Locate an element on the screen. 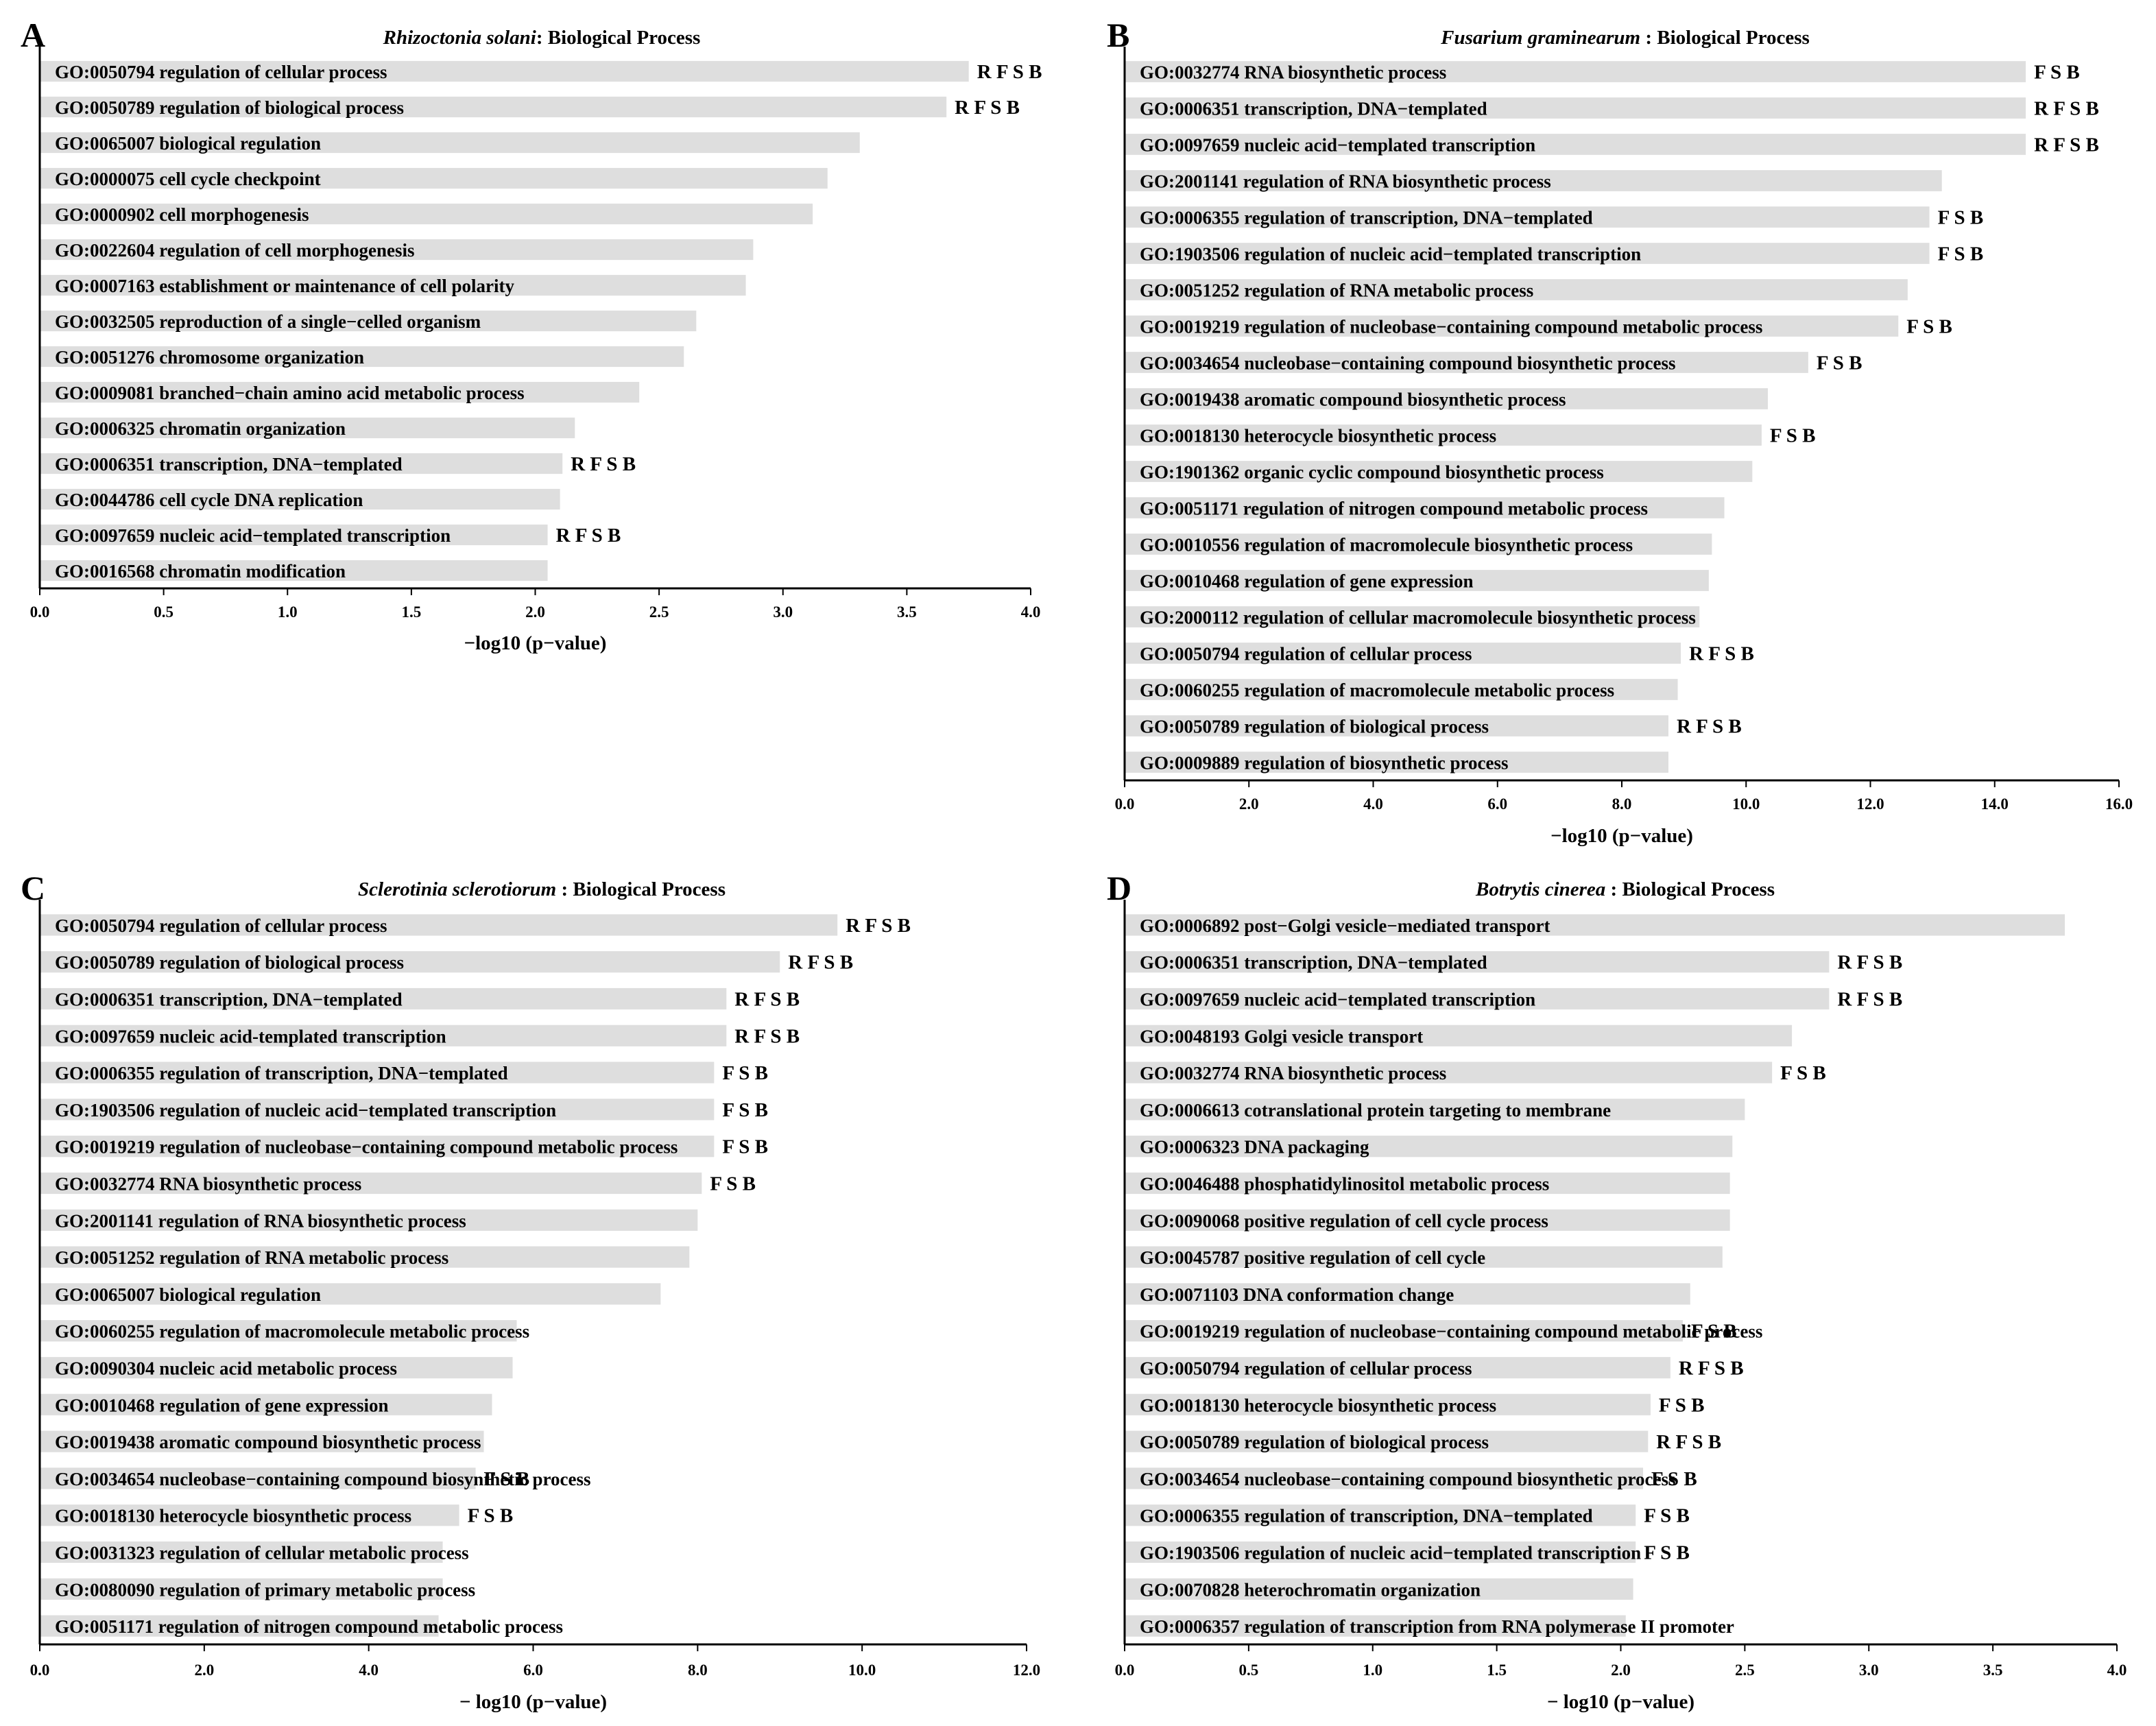 This screenshot has height=1726, width=2156. panel-letter: D is located at coordinates (1119, 888).